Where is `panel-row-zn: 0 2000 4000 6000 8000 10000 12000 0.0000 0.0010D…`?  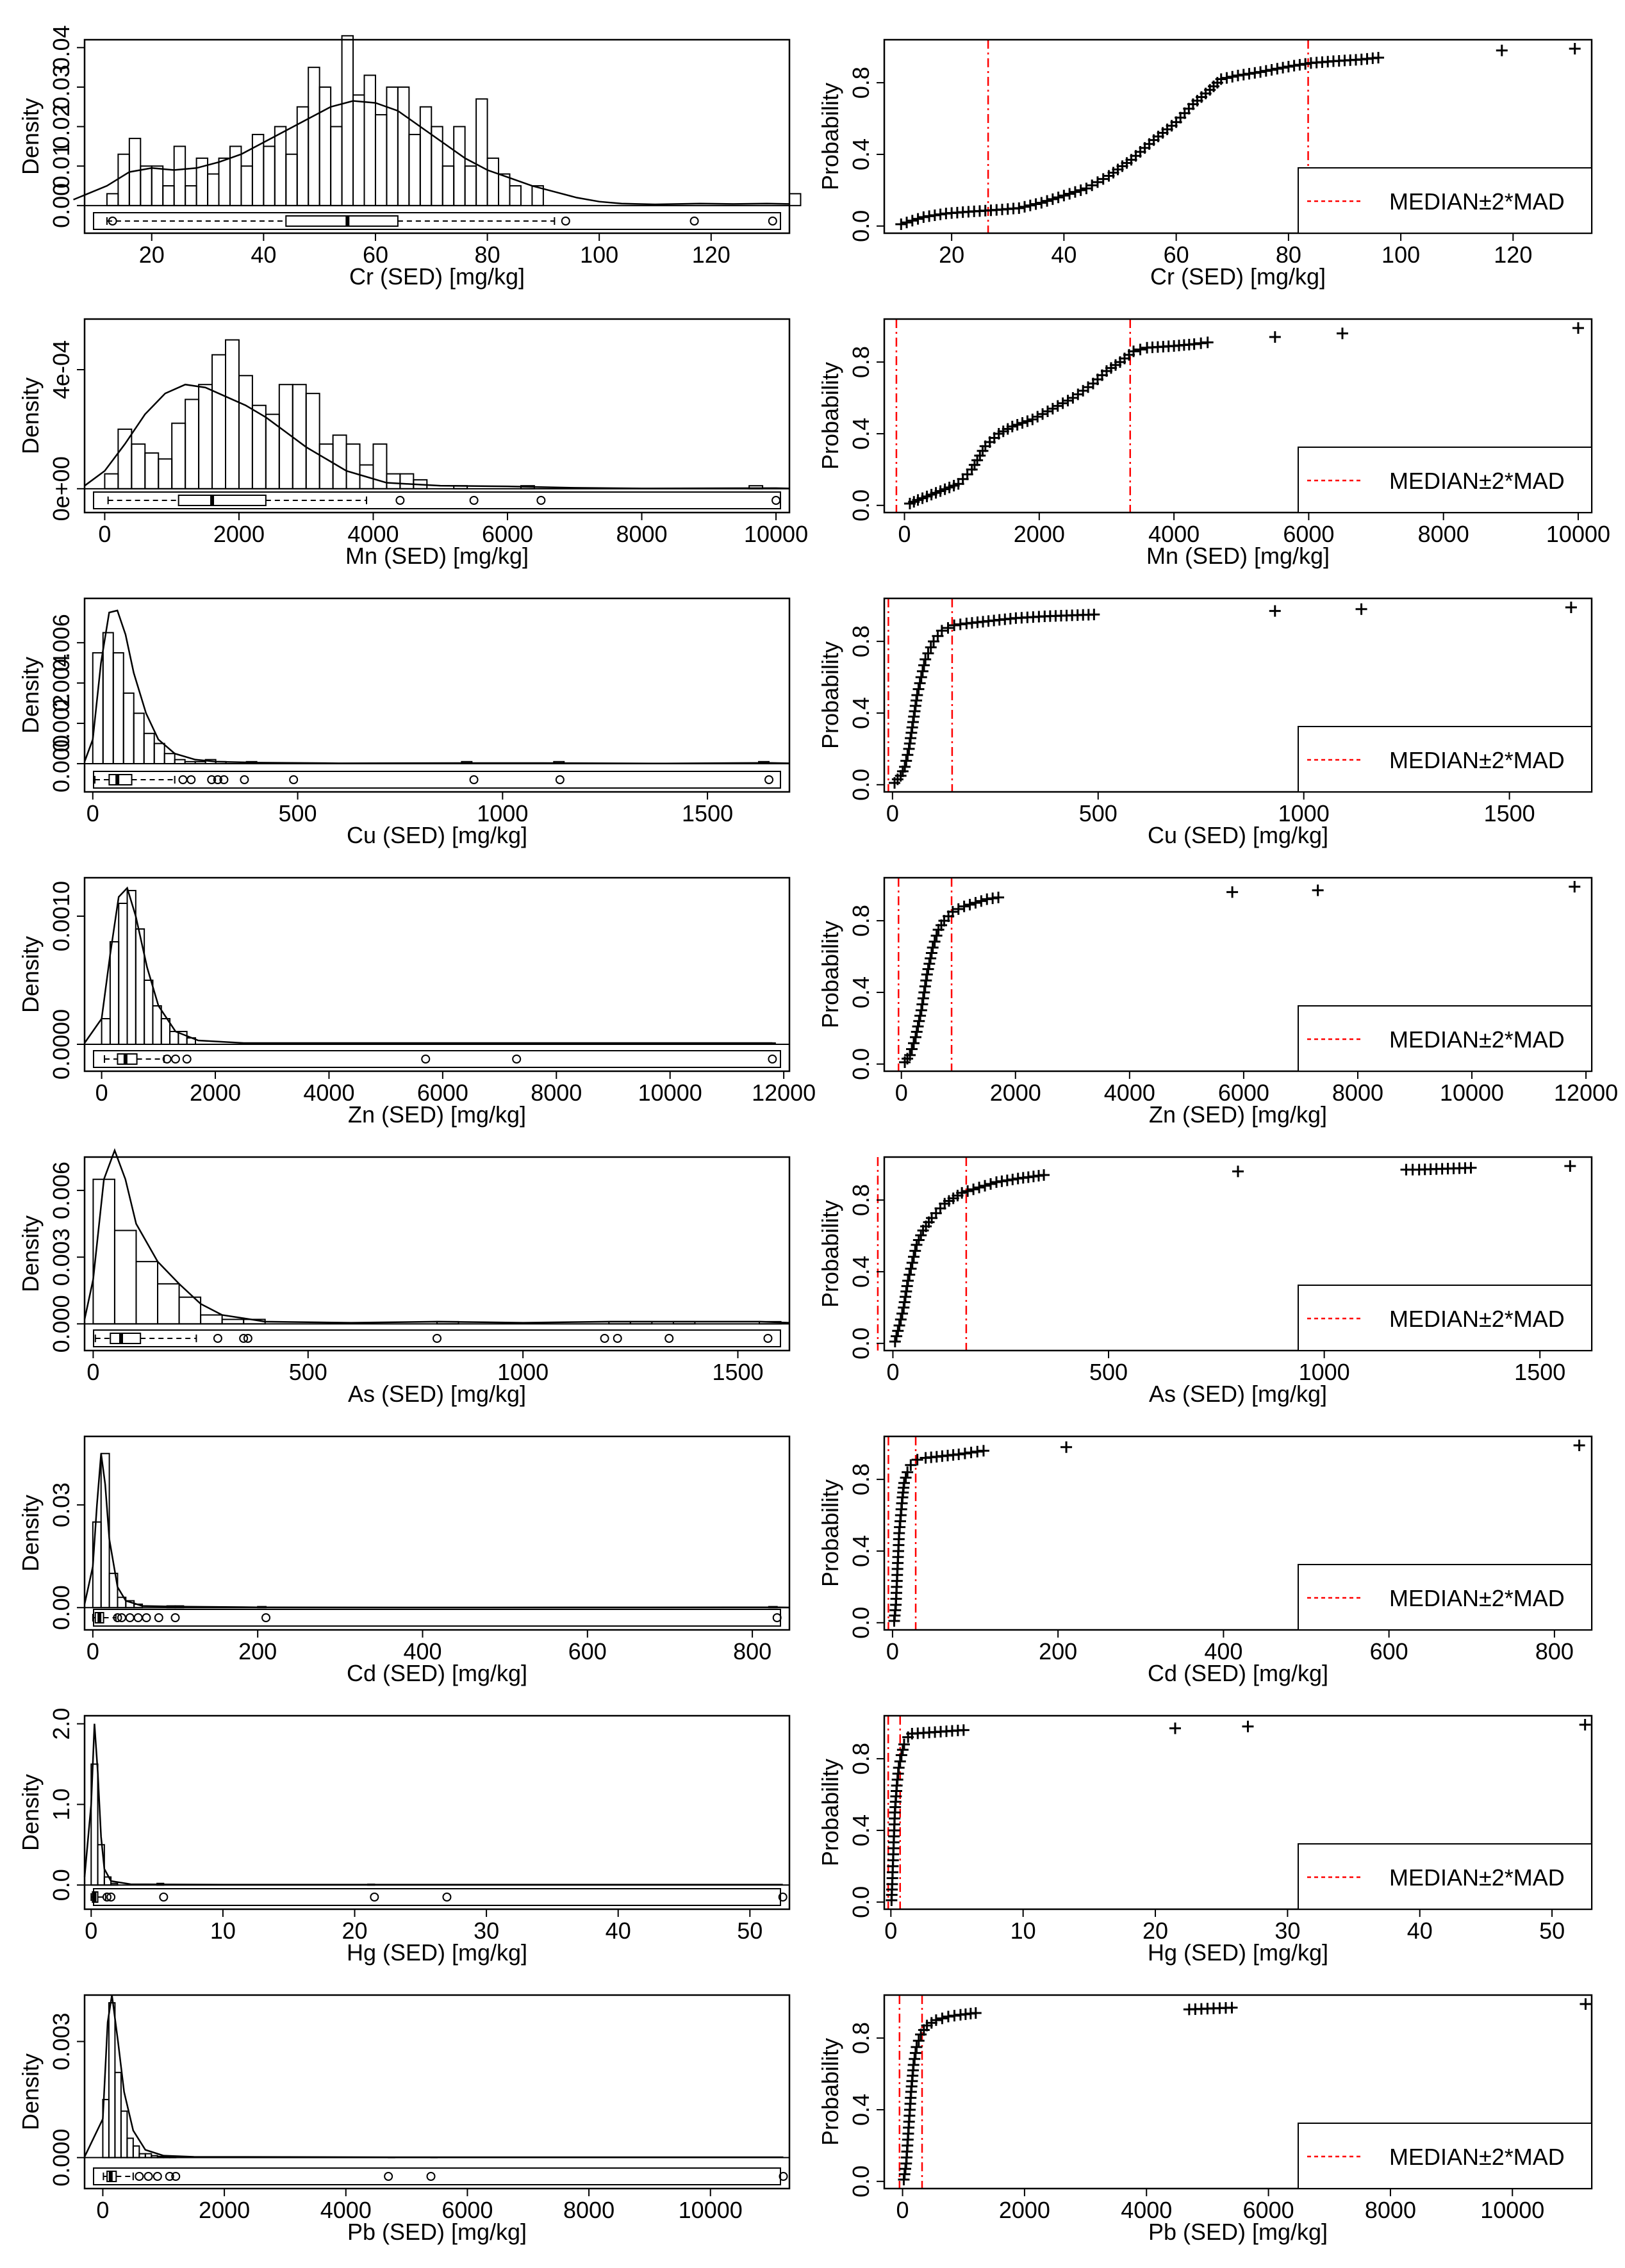 panel-row-zn: 0 2000 4000 6000 8000 10000 12000 0.0000 0.0010D… is located at coordinates (817, 1002).